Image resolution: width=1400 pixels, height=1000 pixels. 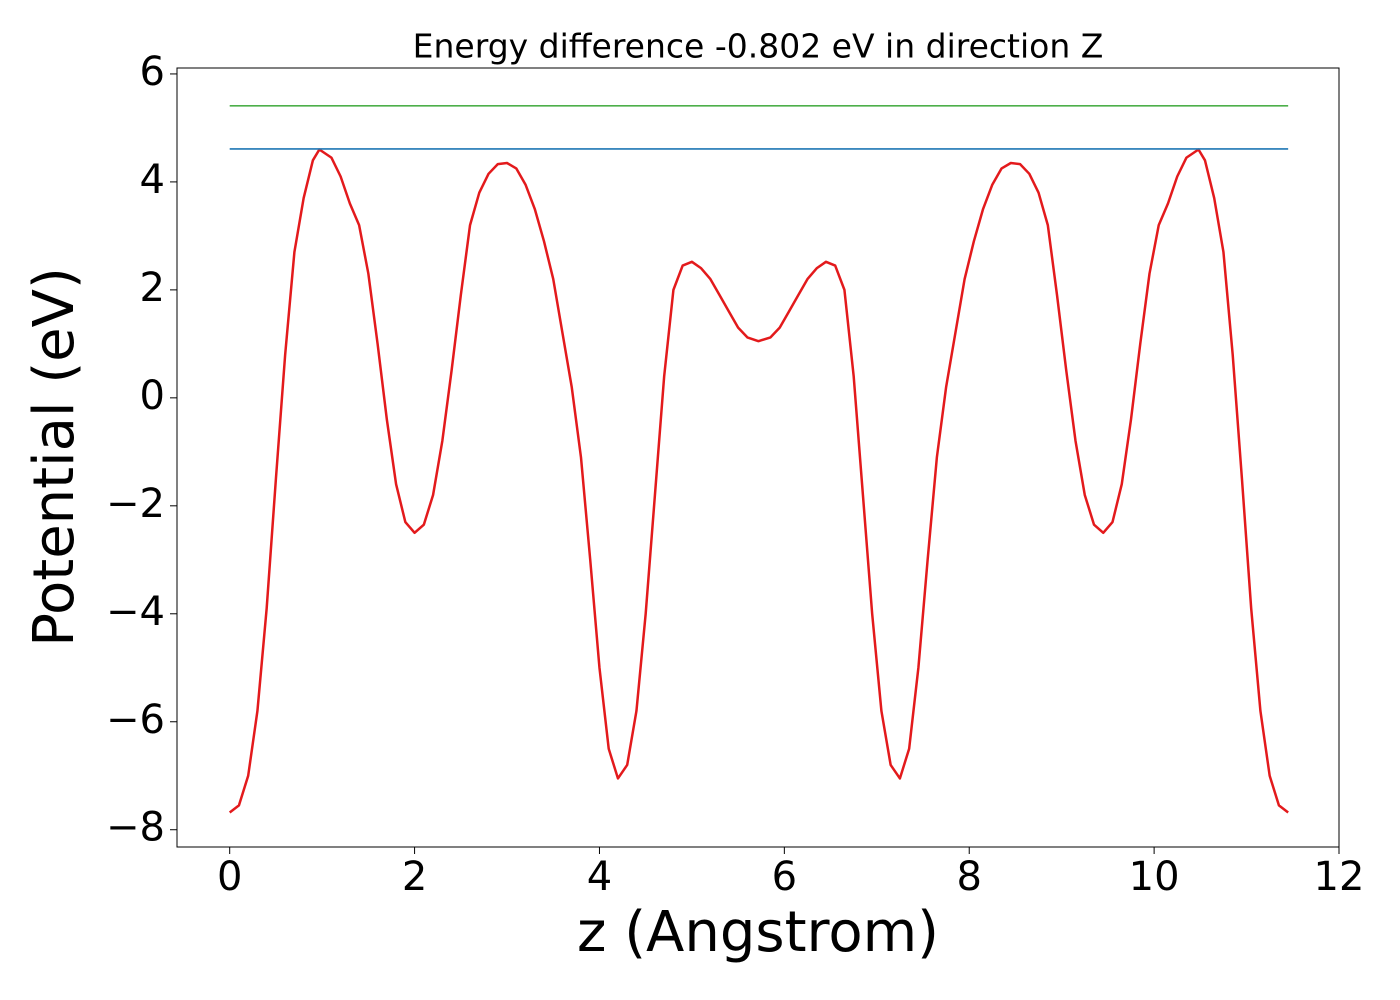 What do you see at coordinates (135, 612) in the screenshot?
I see `y-tick-label: −4` at bounding box center [135, 612].